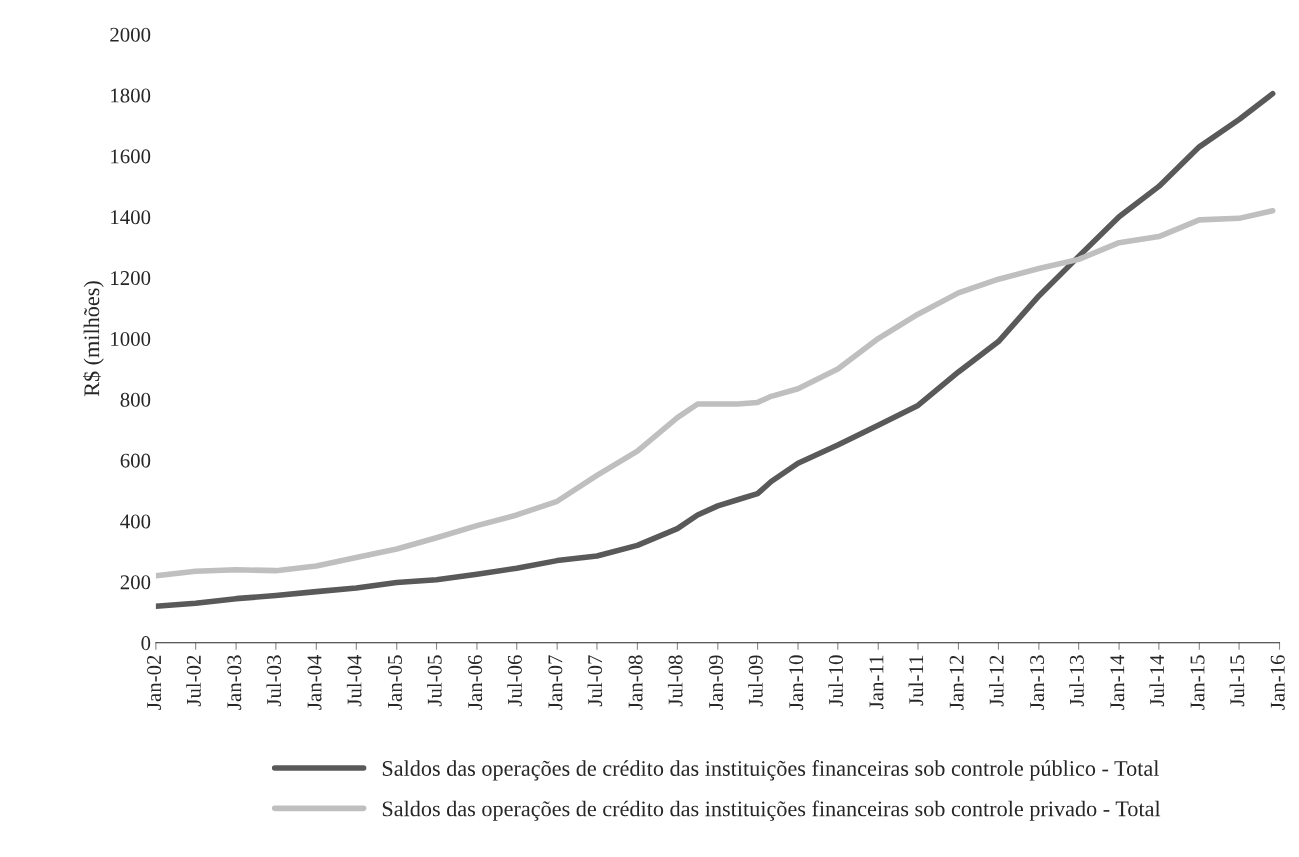  I want to click on x-tick-label: Jan-16, so click(1277, 682).